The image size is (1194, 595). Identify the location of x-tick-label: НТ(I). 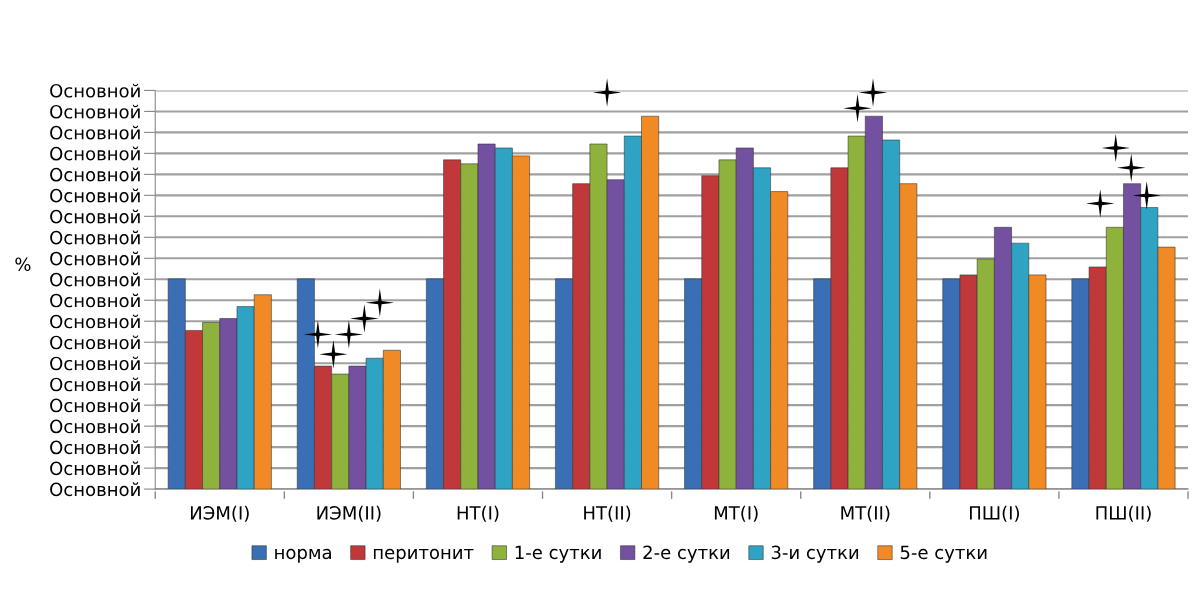
(478, 513).